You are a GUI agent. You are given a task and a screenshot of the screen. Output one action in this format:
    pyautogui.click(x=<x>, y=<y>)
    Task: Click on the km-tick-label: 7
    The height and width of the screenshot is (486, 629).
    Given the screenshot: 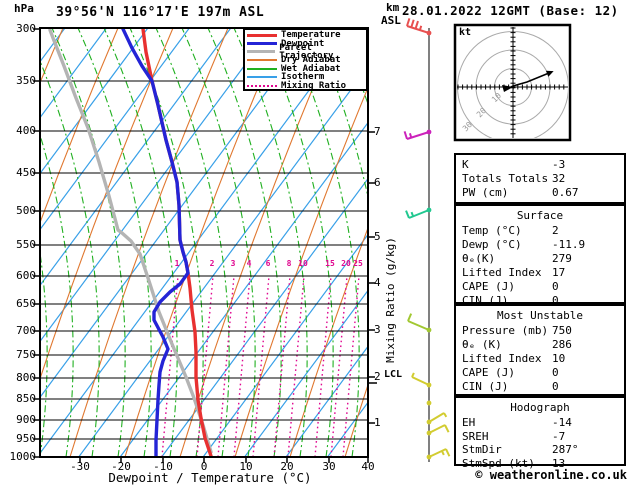 What is the action you would take?
    pyautogui.click(x=377, y=131)
    